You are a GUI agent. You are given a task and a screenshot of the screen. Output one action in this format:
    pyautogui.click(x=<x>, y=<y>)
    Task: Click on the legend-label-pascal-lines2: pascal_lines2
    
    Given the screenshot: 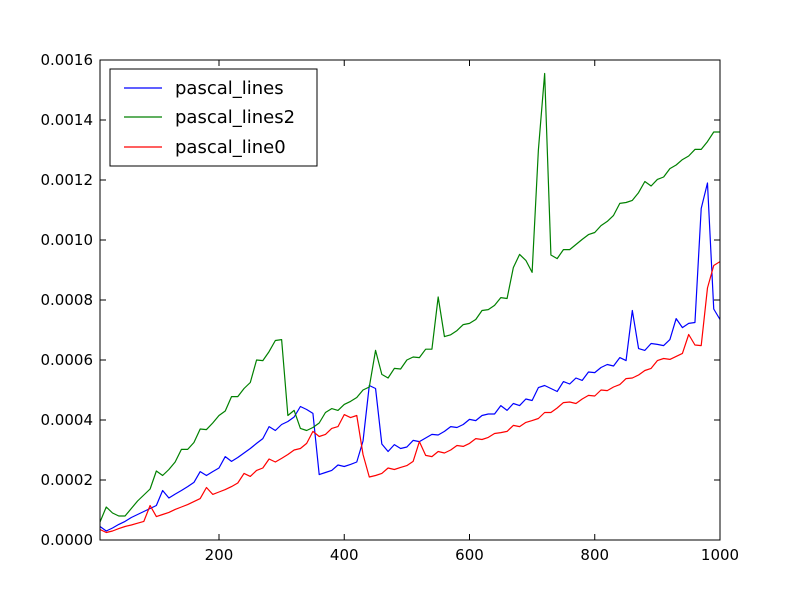 What is the action you would take?
    pyautogui.click(x=235, y=117)
    